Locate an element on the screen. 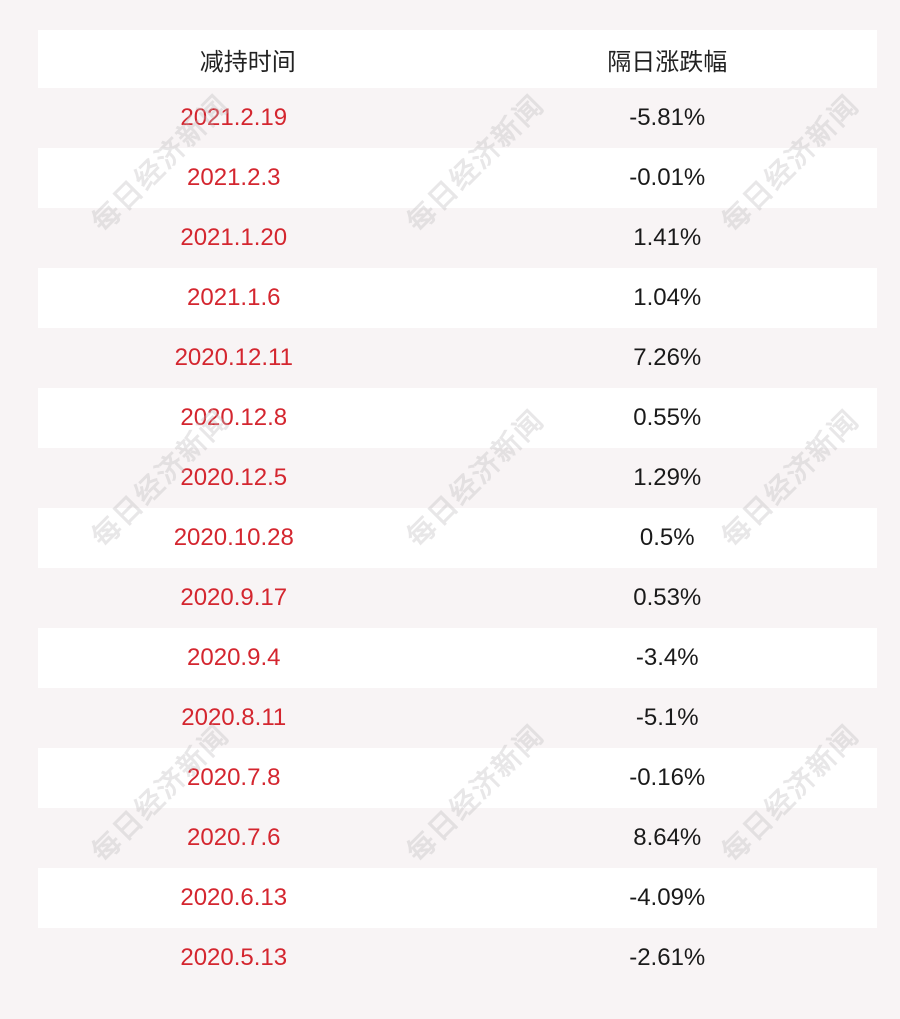 This screenshot has width=900, height=1019. table-row: 2020.5.13 -2.61% is located at coordinates (457, 958).